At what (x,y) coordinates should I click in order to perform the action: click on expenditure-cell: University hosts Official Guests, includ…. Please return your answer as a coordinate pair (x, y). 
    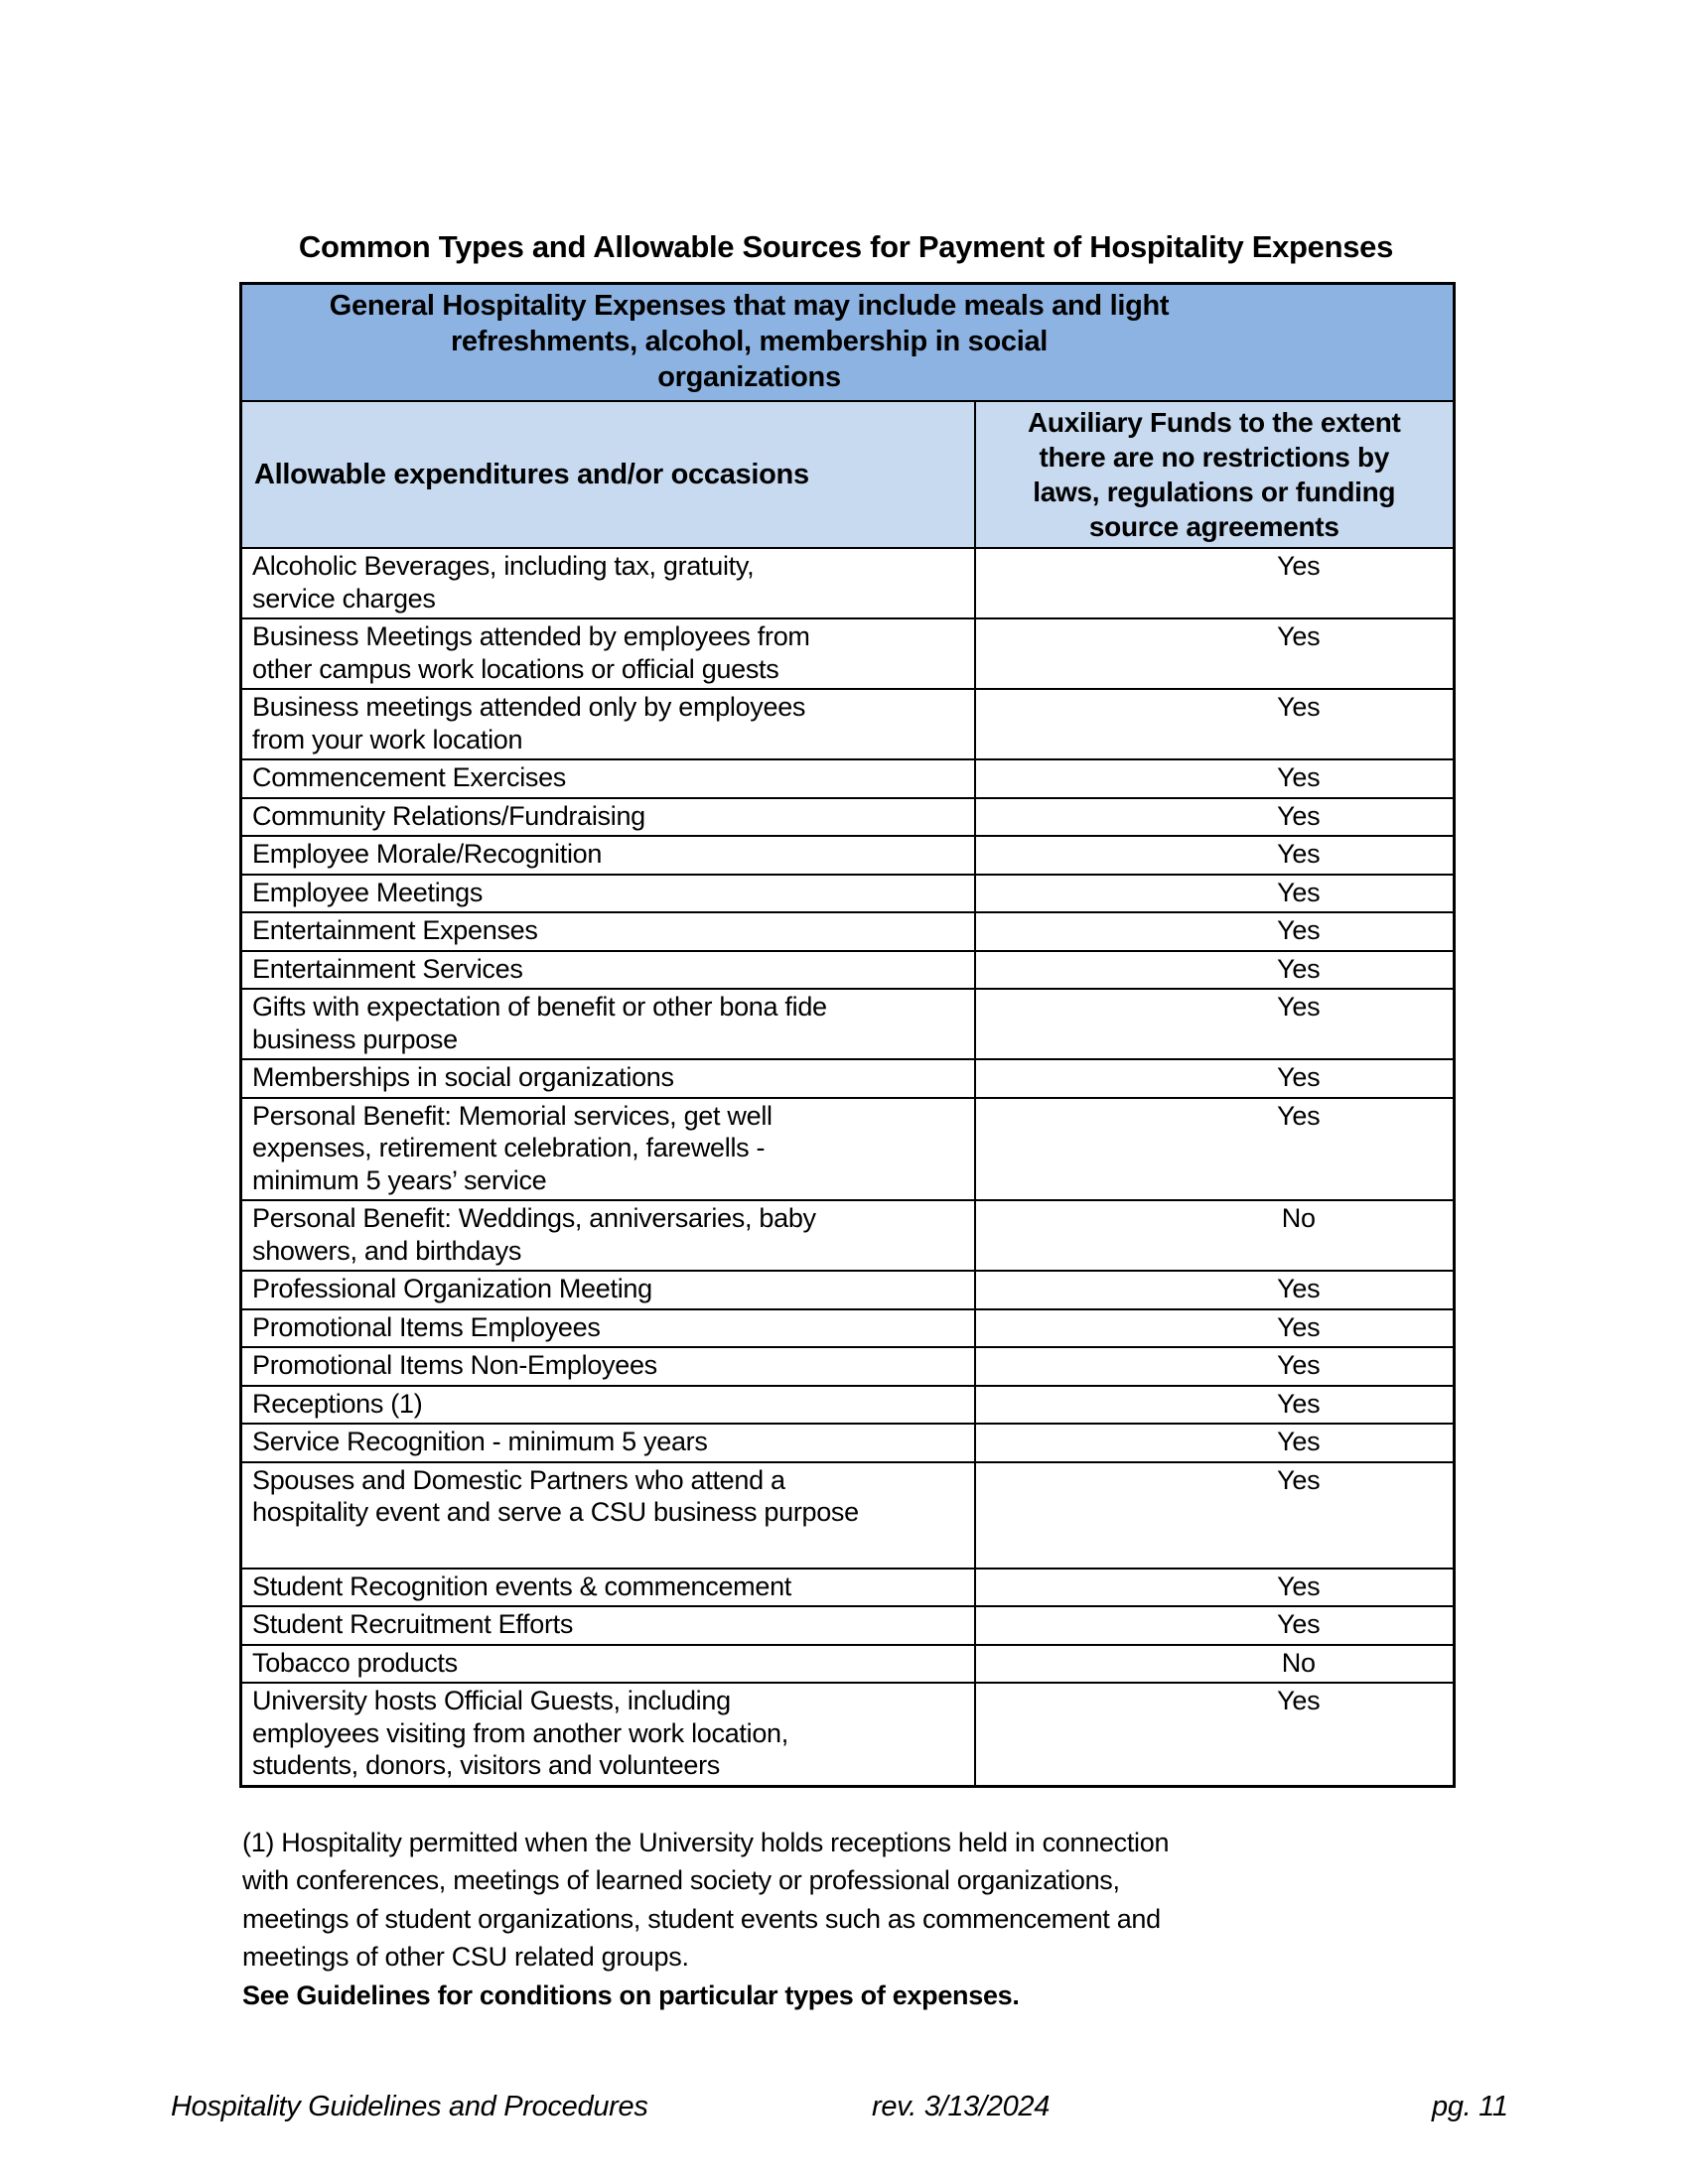
    Looking at the image, I should click on (607, 1734).